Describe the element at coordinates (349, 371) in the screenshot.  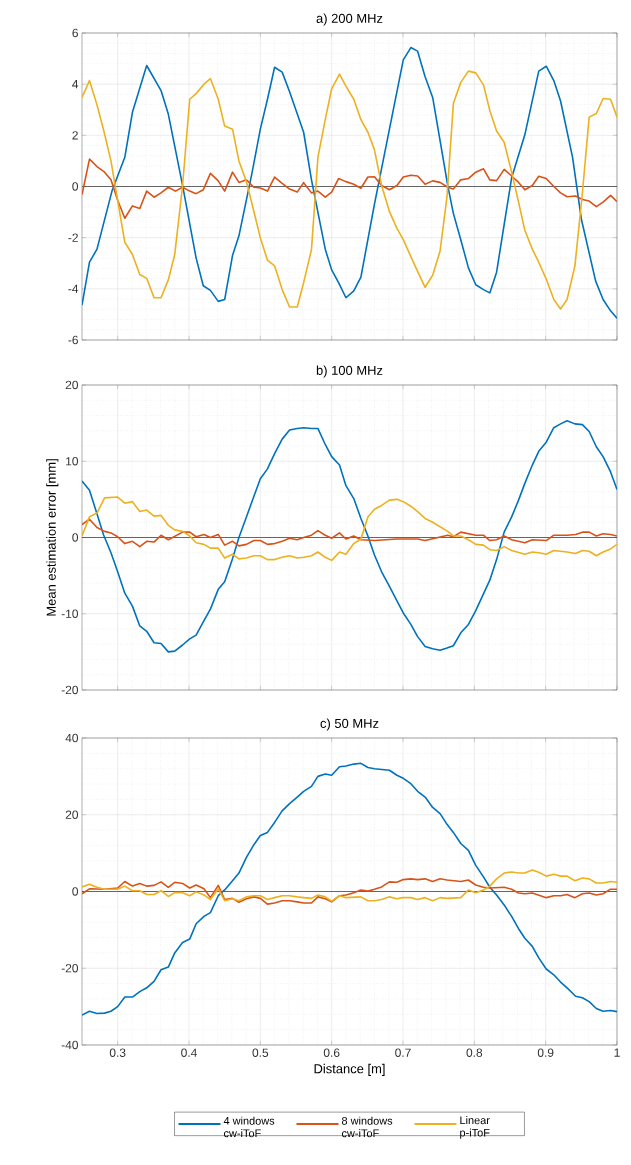
I see `chart-title: b) 100 MHz` at that location.